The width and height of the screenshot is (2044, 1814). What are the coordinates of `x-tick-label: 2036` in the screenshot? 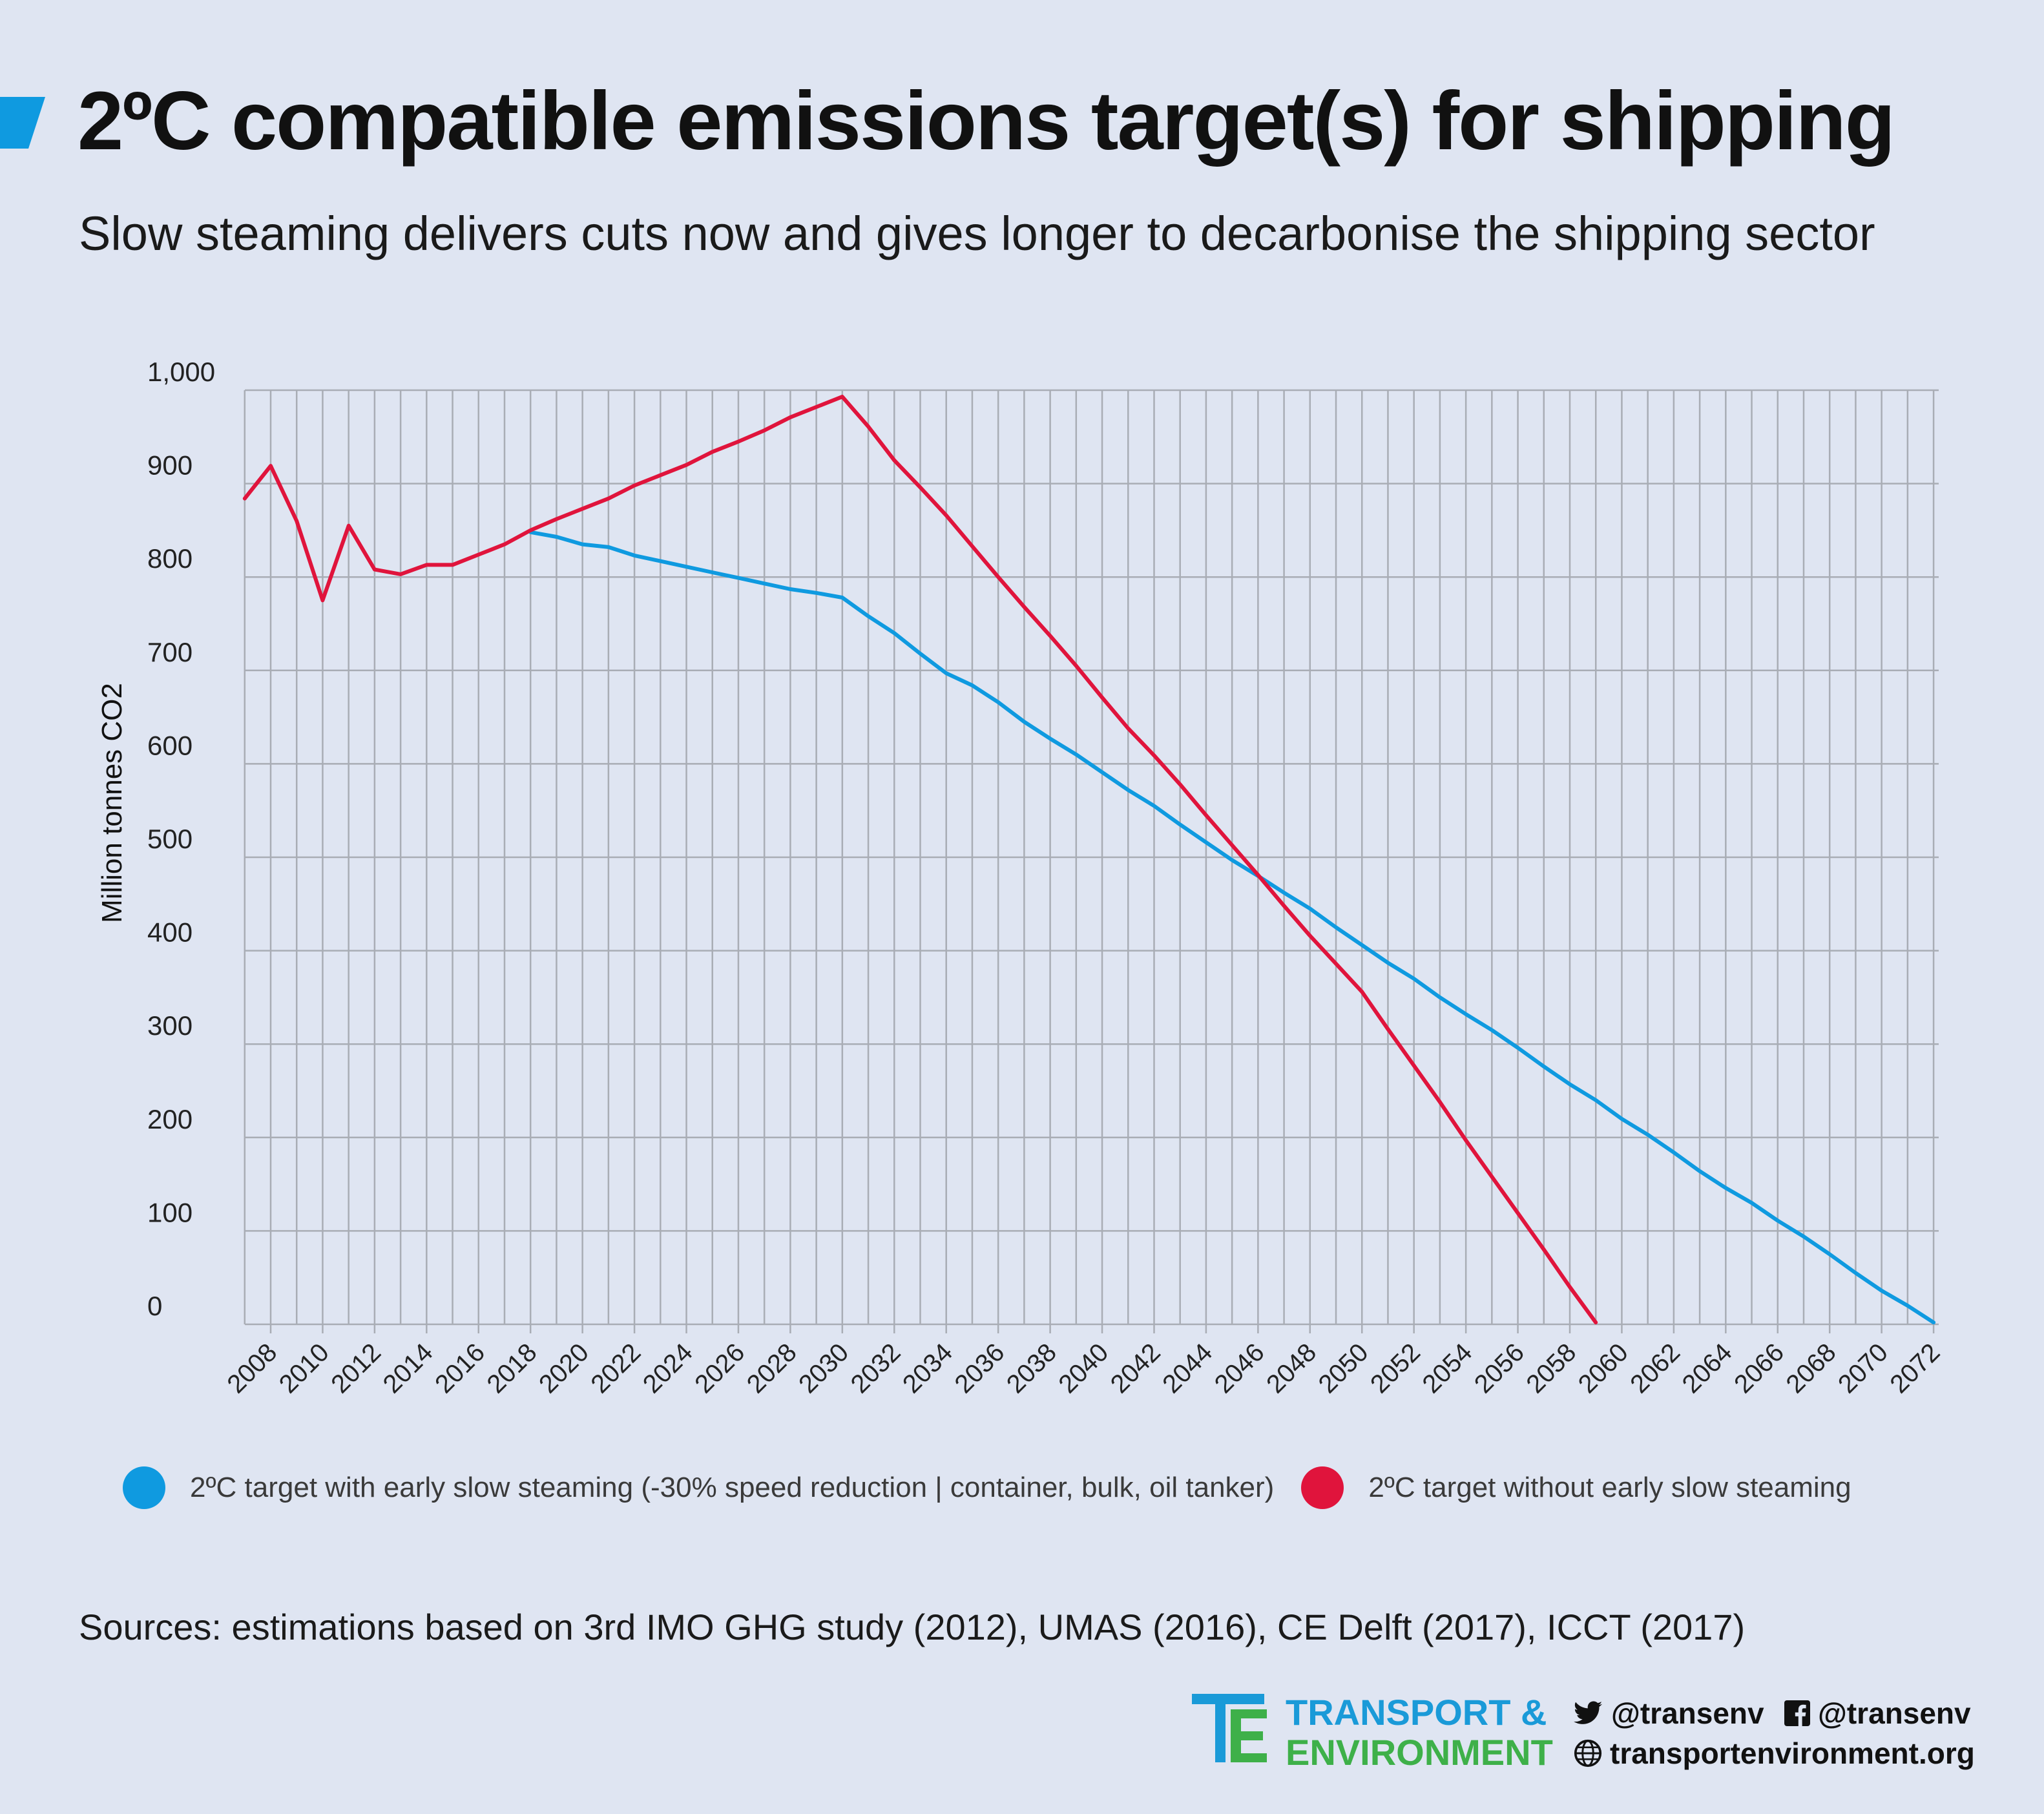 It's located at (979, 1369).